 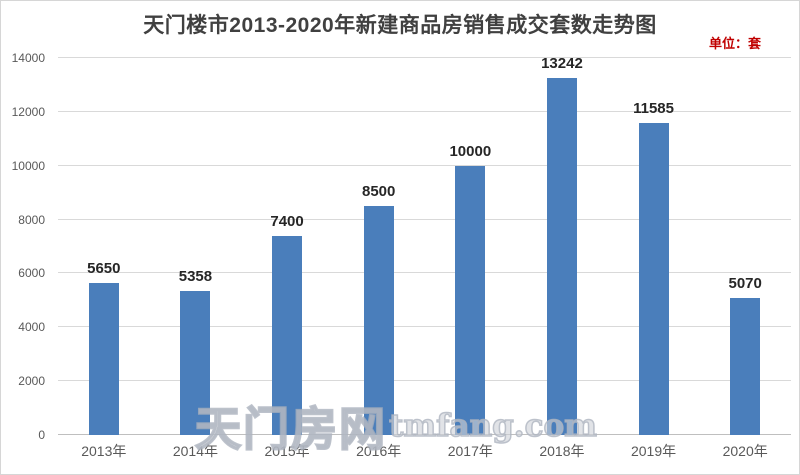 I want to click on x-tick-label: 2018年, so click(x=562, y=451).